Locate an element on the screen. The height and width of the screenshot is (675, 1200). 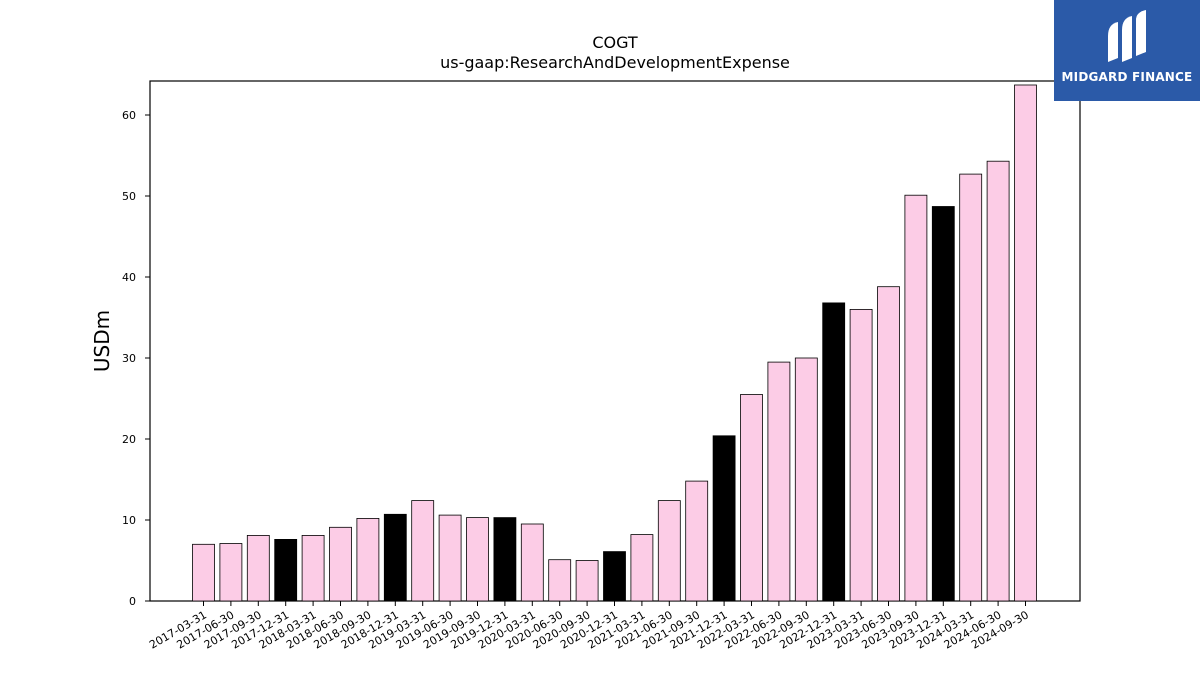
y-axis-label: USDm is located at coordinates (102, 341).